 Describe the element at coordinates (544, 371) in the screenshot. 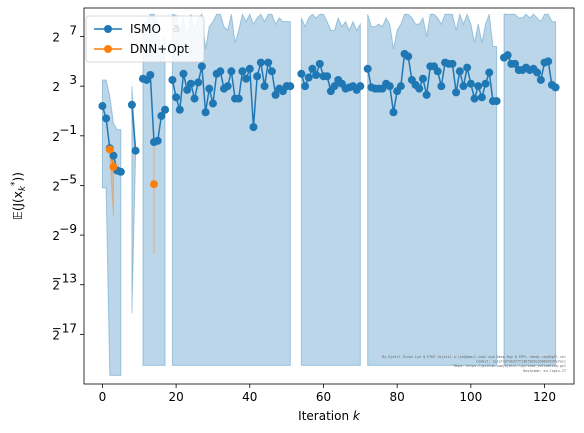

I see `watermark-line: Hostname: eu-login-27` at that location.